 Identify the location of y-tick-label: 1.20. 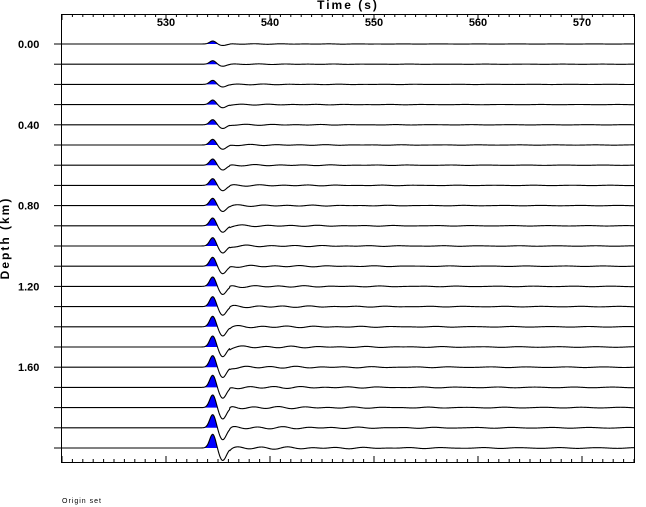
(28, 287).